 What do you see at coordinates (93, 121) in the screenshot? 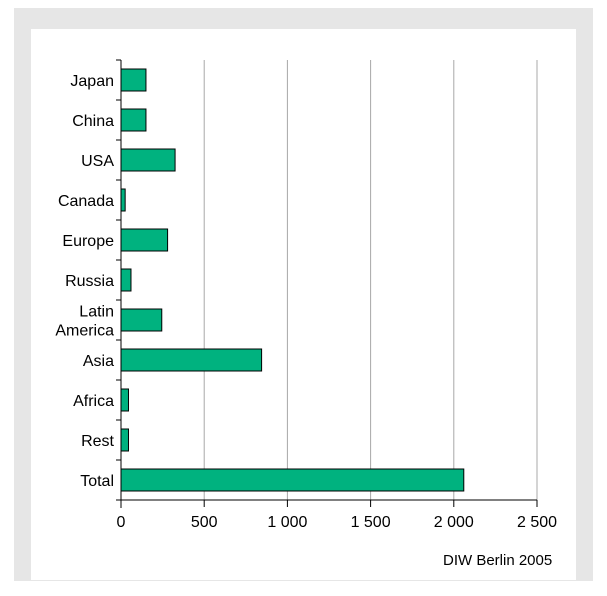
I see `category-label-china: China` at bounding box center [93, 121].